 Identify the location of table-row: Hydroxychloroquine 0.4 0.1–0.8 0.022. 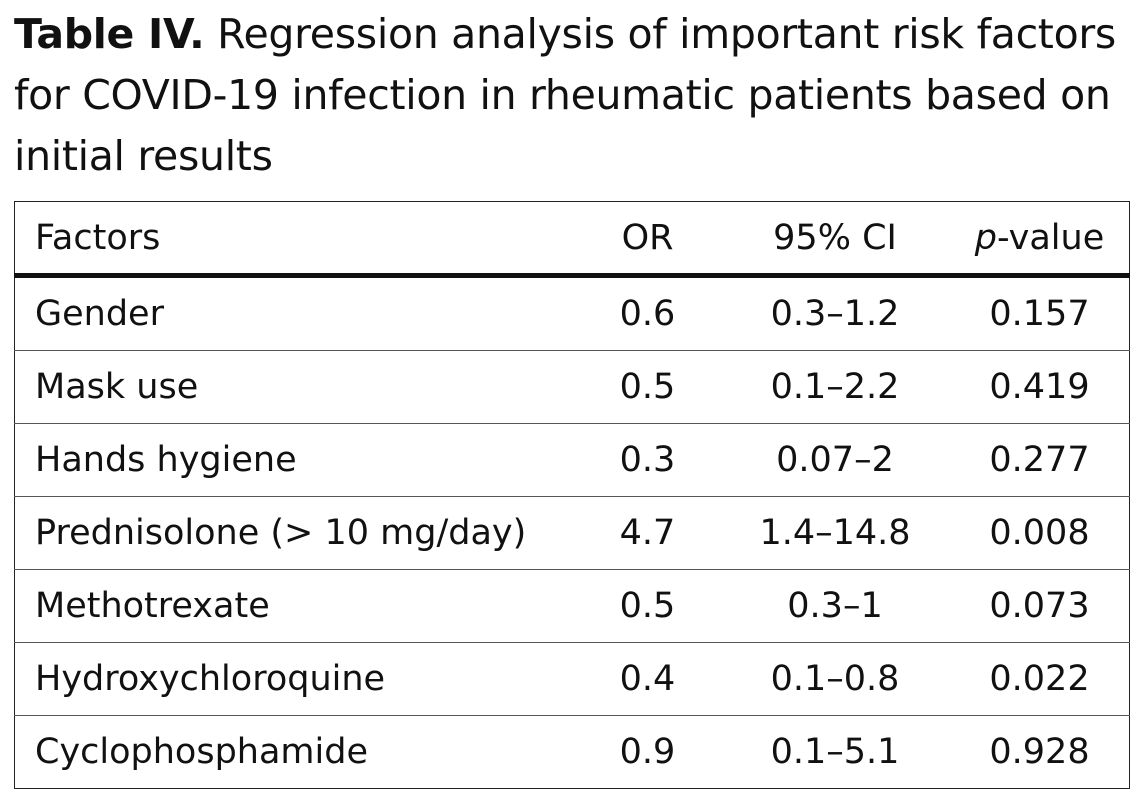
(572, 679).